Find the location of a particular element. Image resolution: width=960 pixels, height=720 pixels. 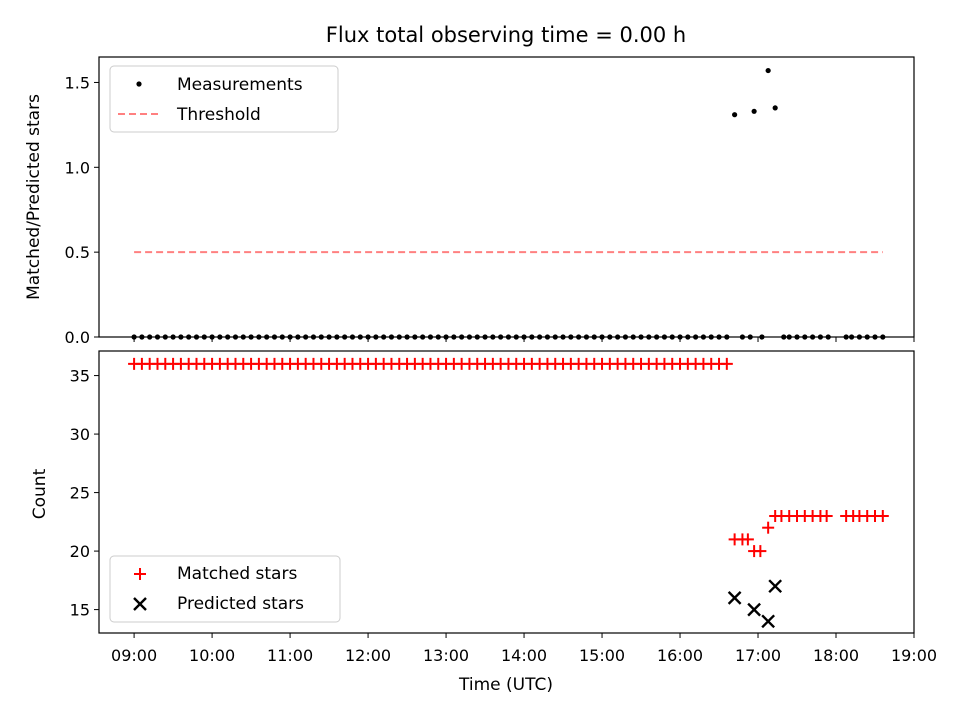

top-y-tick-label: 0.0 is located at coordinates (77, 337).